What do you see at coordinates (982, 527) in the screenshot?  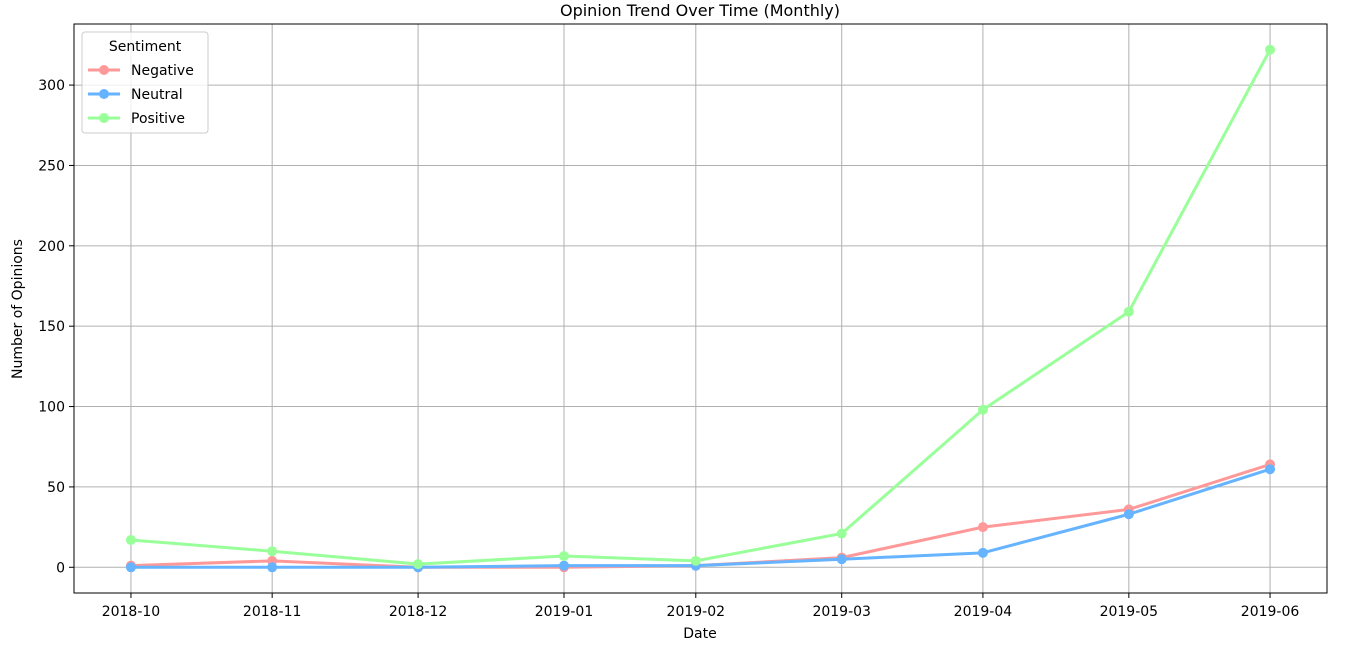 I see `negative-point` at bounding box center [982, 527].